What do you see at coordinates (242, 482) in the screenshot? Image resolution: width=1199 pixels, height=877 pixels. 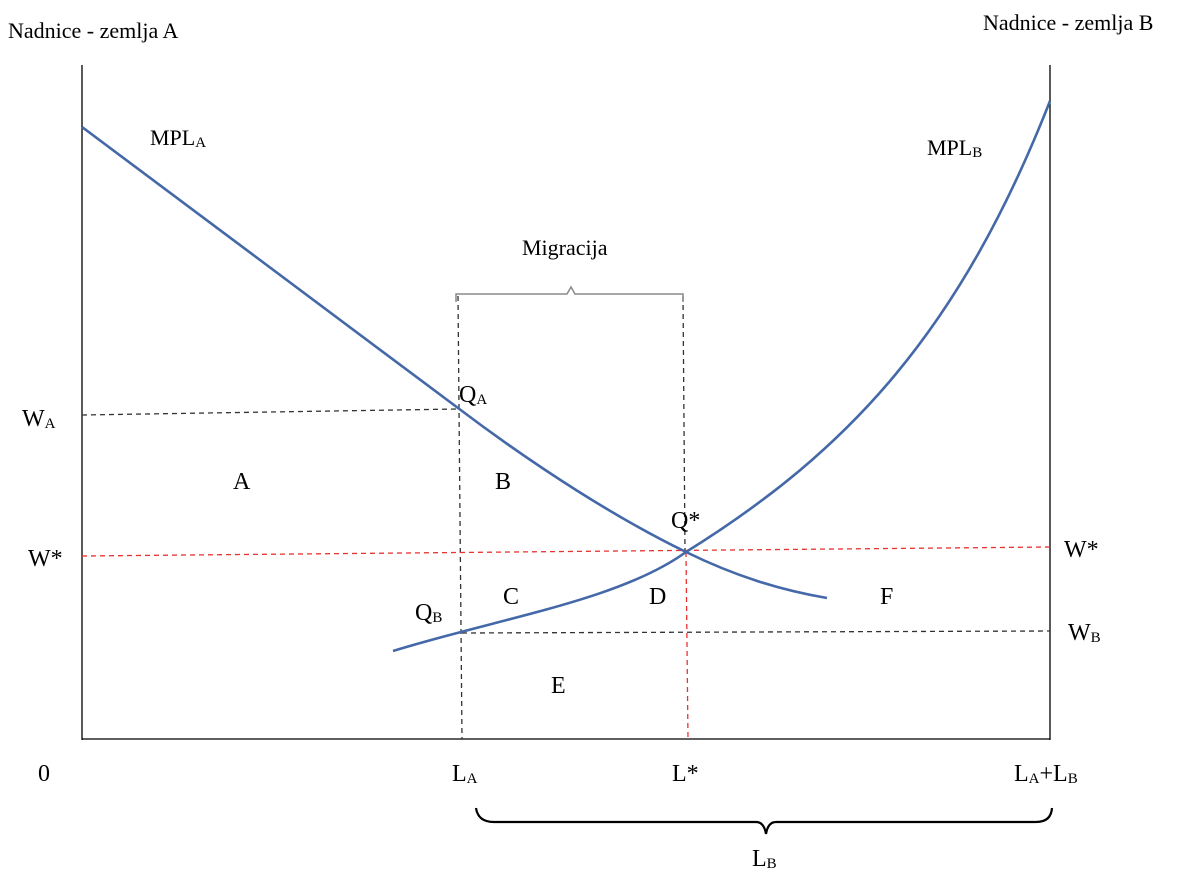 I see `area-a-label: A` at bounding box center [242, 482].